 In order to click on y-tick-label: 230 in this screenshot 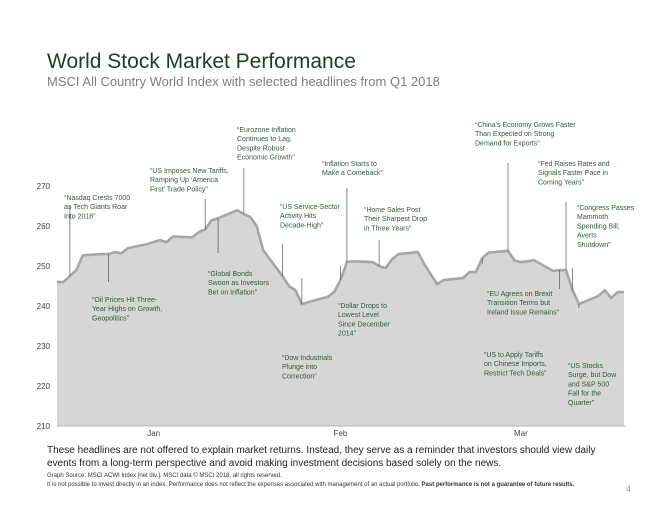, I will do `click(44, 346)`.